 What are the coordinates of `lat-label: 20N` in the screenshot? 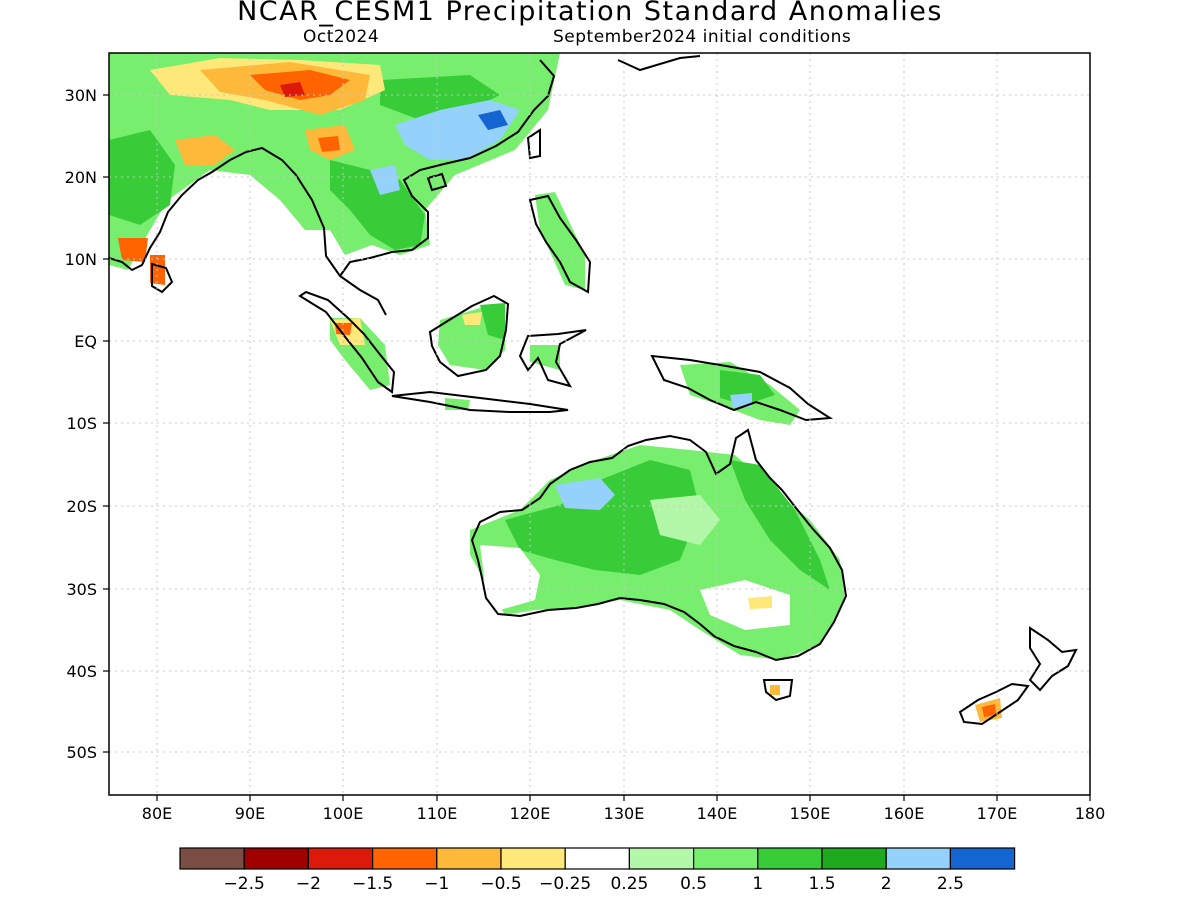 It's located at (81, 177).